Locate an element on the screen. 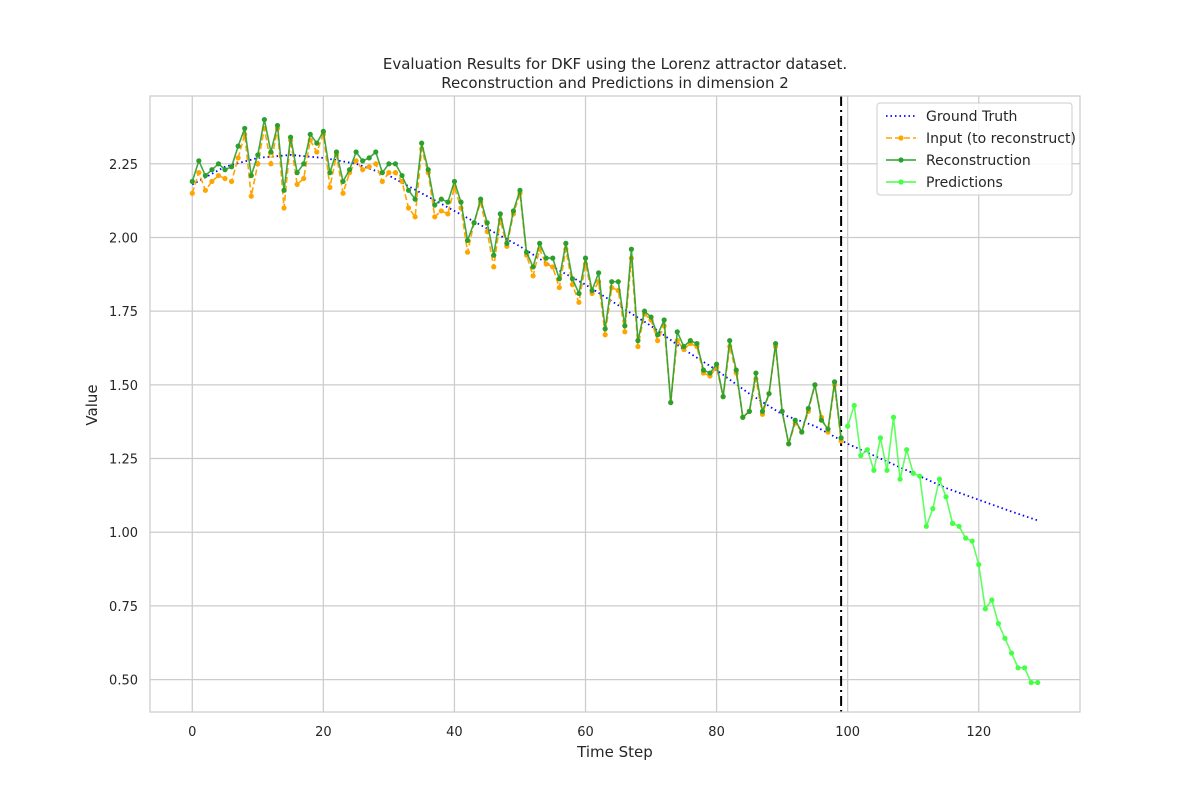 The image size is (1200, 800). series-line is located at coordinates (942, 544).